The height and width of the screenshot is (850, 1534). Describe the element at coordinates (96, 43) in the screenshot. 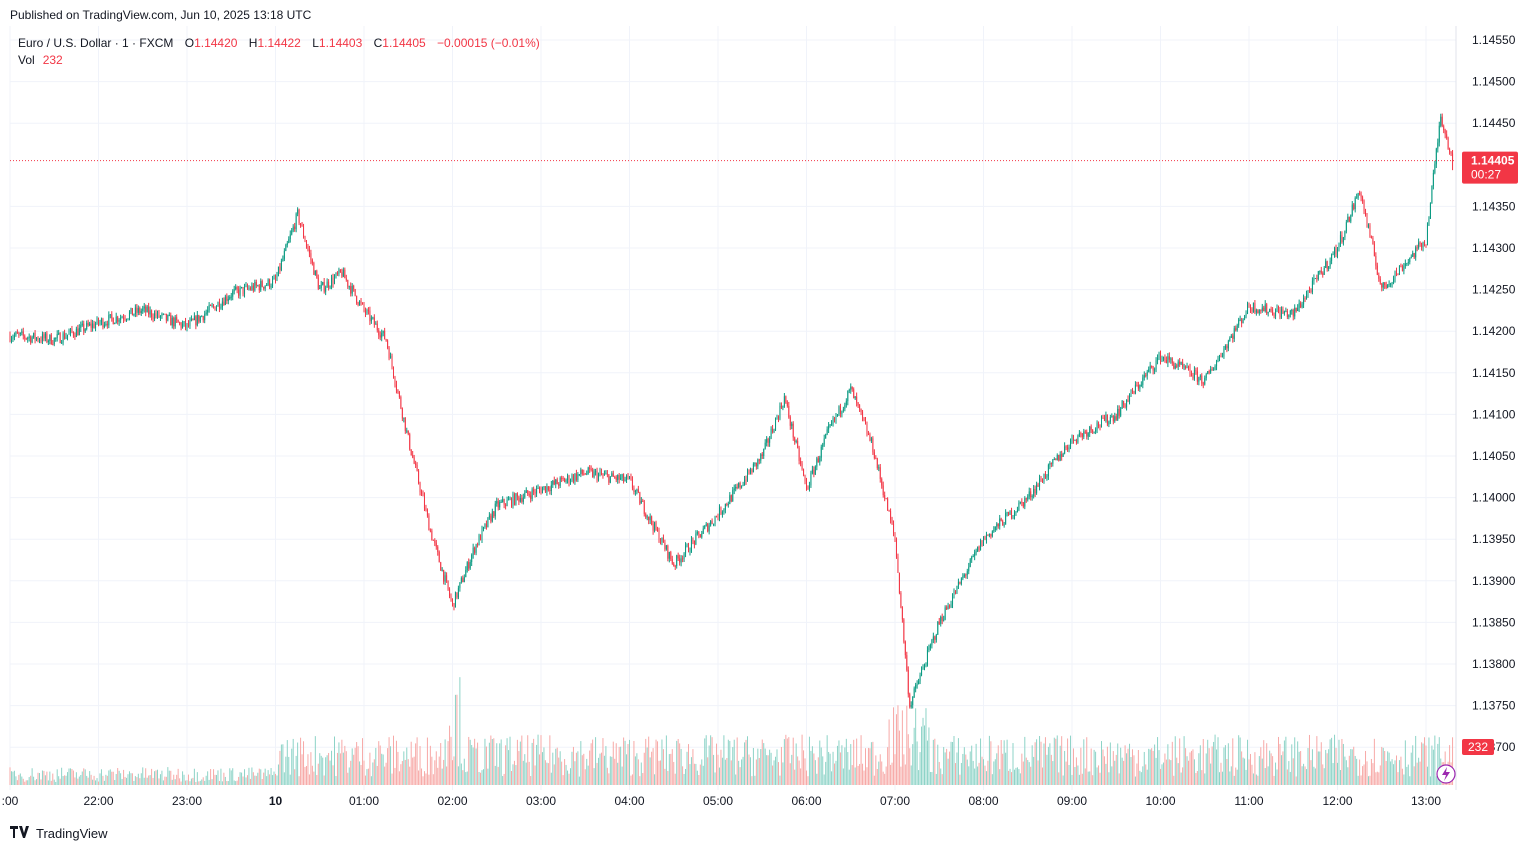

I see `symbol-title: Euro / U.S. Dollar · 1 · FXCM` at that location.